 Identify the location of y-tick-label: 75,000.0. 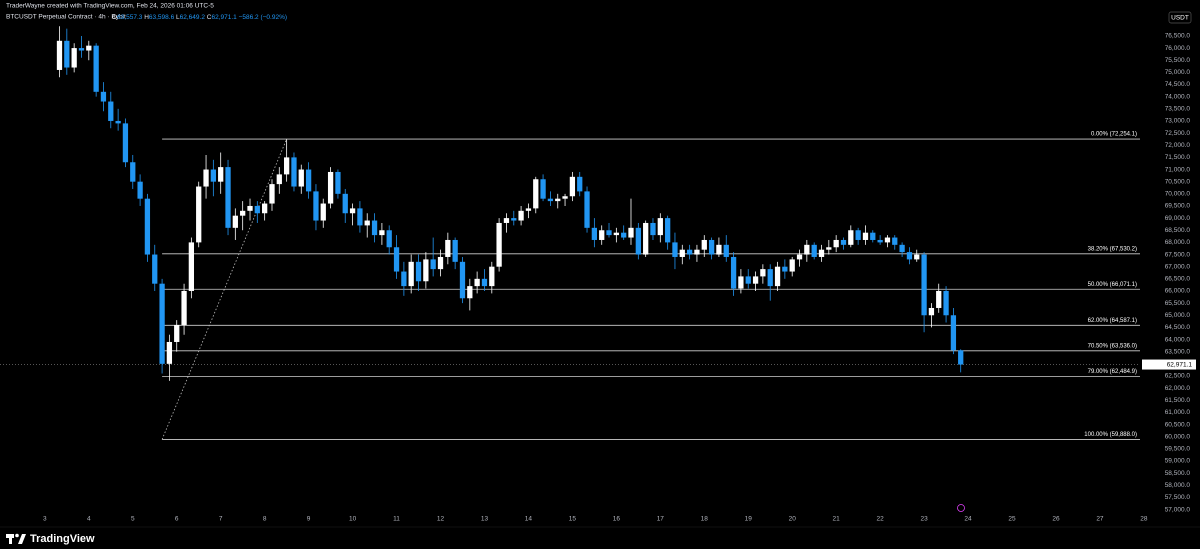
(1178, 72).